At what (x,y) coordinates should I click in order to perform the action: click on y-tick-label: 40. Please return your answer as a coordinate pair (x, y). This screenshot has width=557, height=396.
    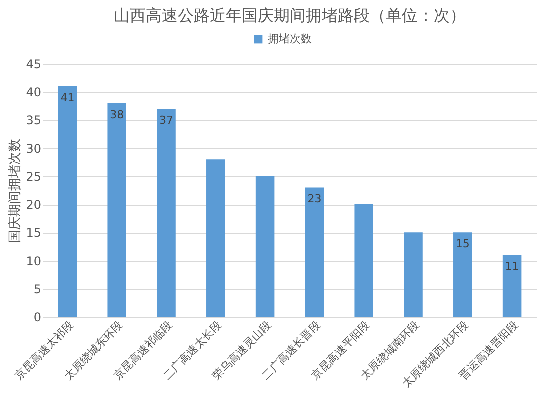
    Looking at the image, I should click on (34, 93).